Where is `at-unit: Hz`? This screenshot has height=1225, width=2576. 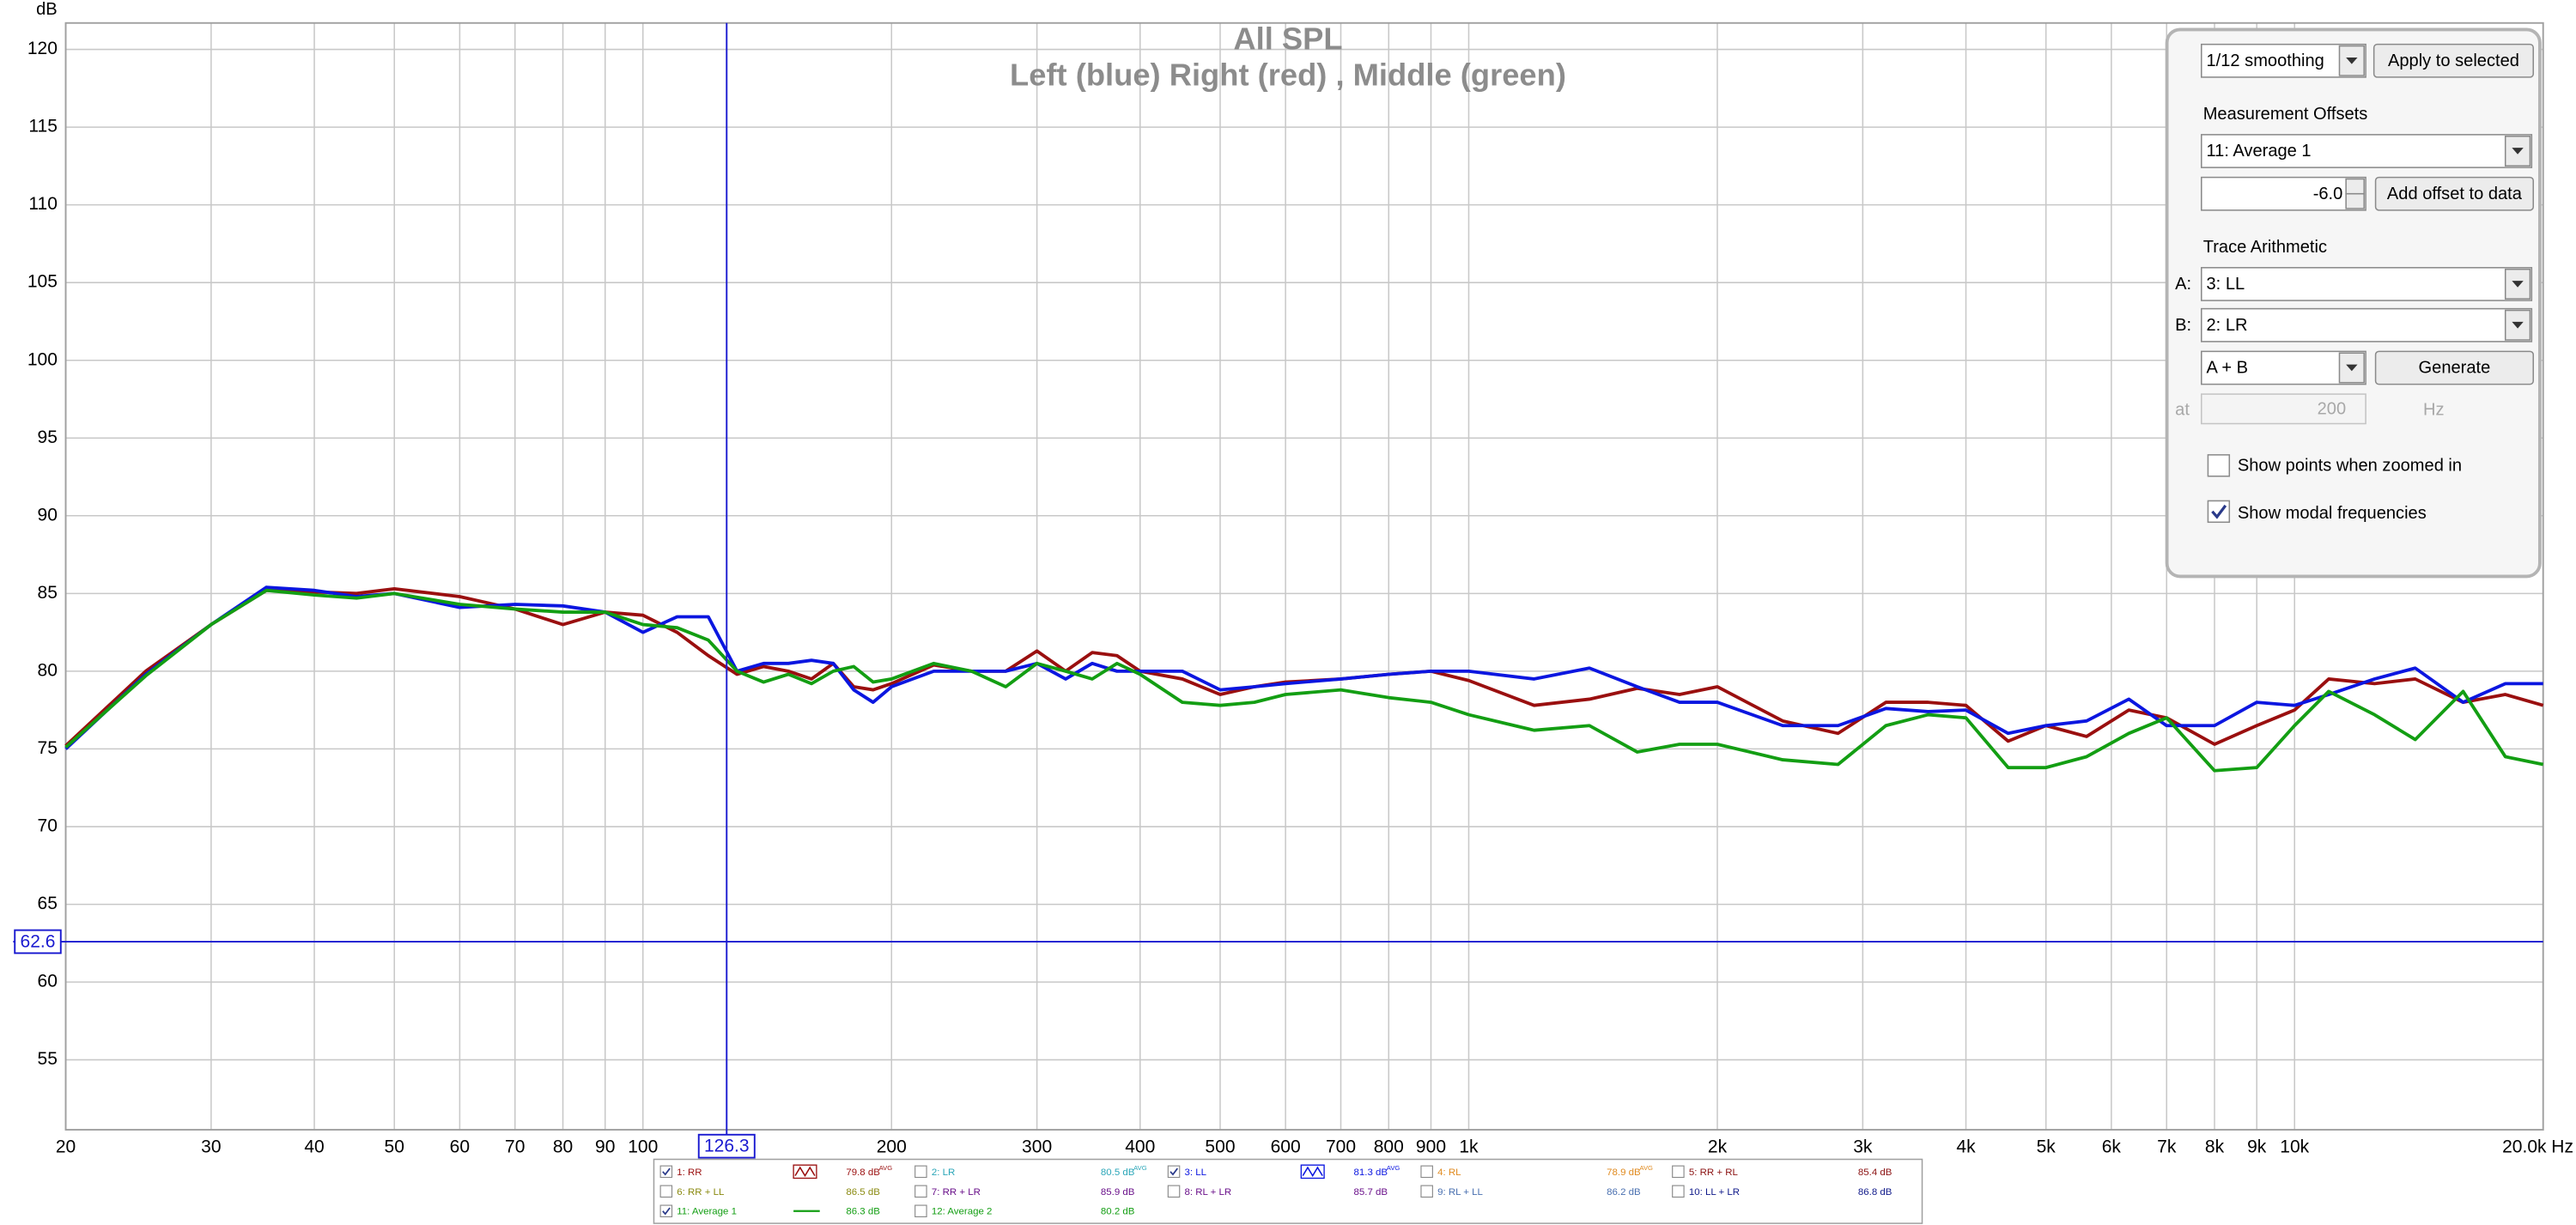
at-unit: Hz is located at coordinates (2434, 411).